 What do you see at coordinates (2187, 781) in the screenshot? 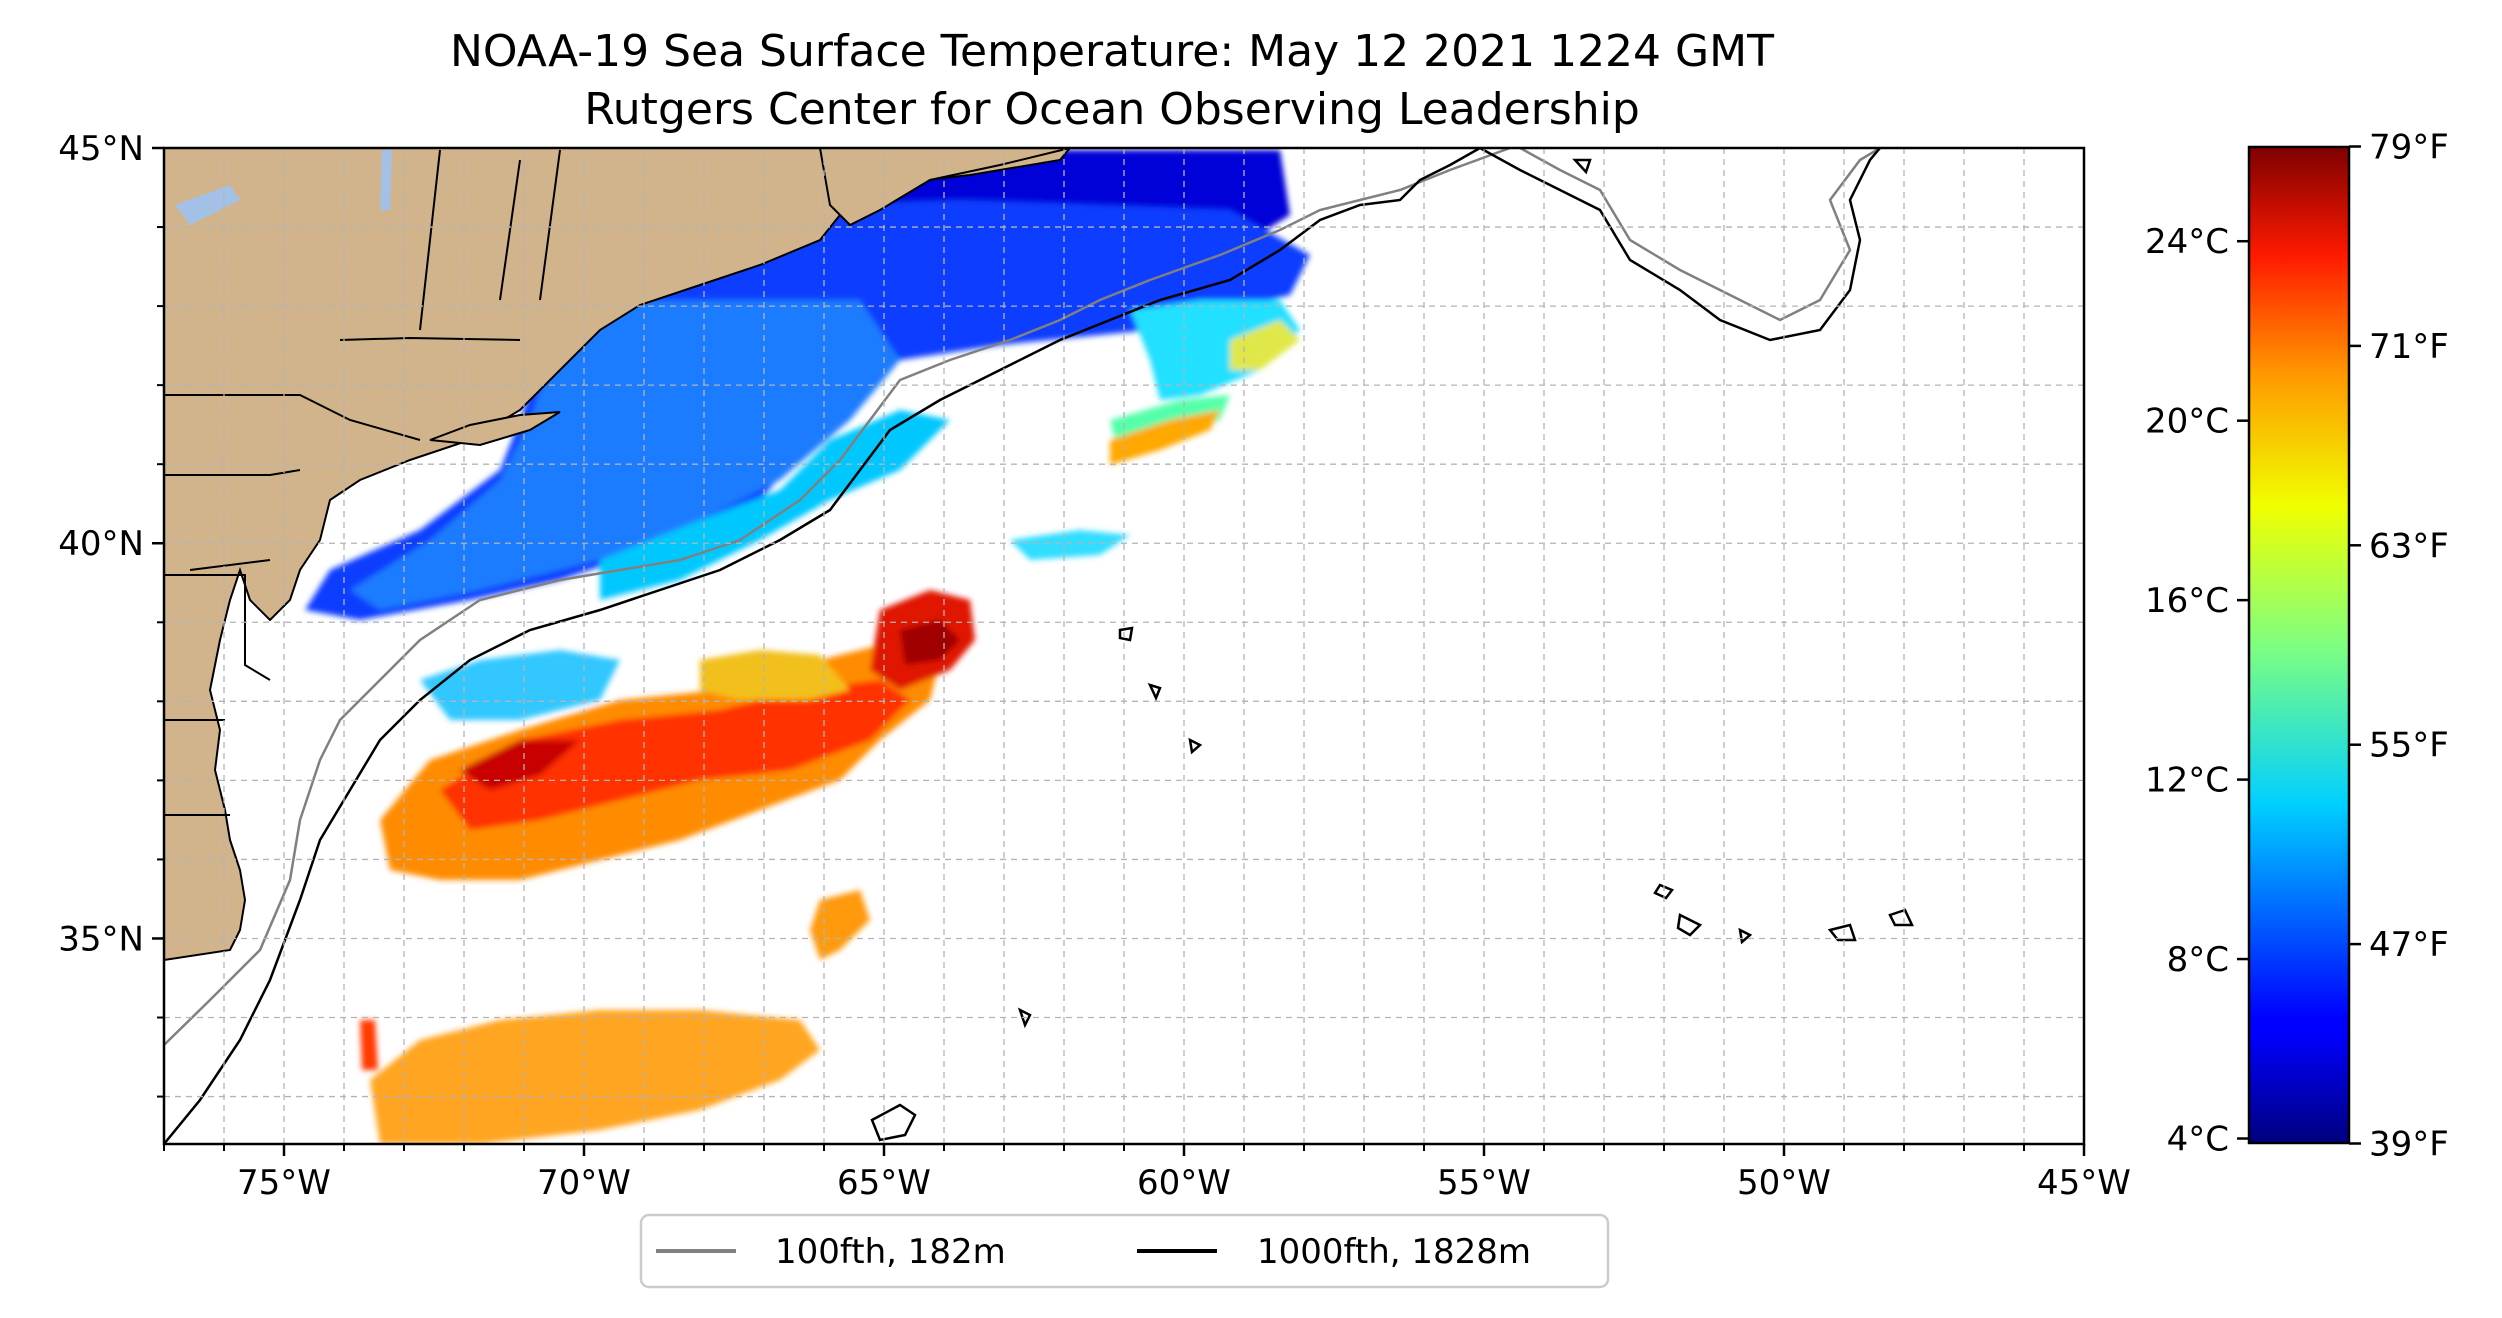
I see `colorbar-celsius-label: 12°C` at bounding box center [2187, 781].